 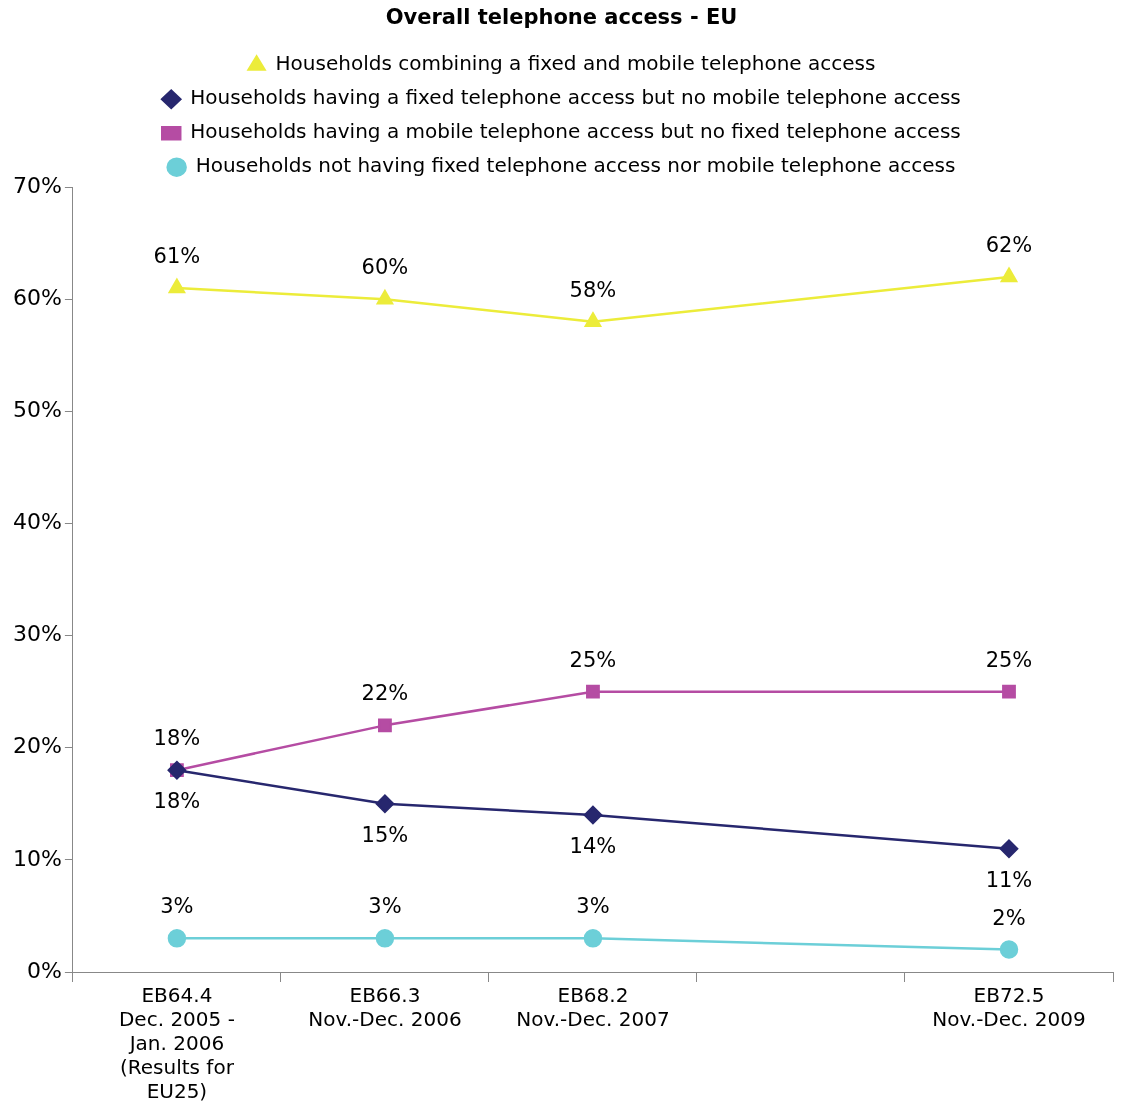 I want to click on data-label: 11%, so click(x=1009, y=879).